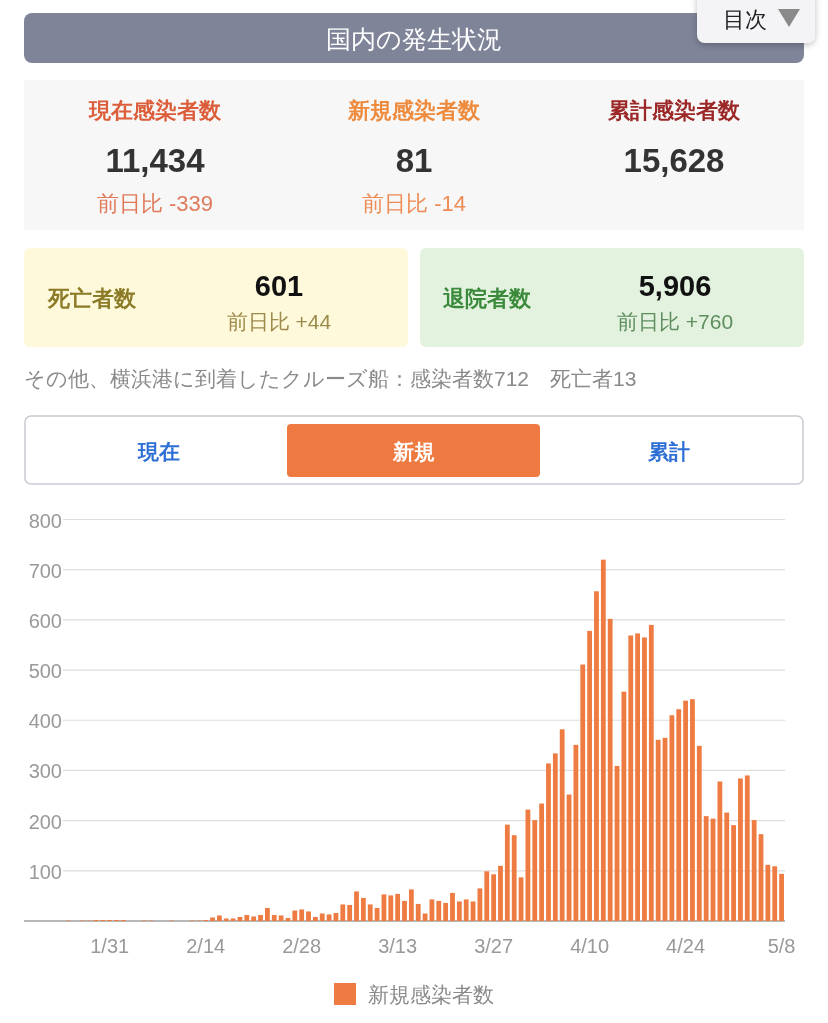 Image resolution: width=828 pixels, height=1023 pixels. What do you see at coordinates (45, 871) in the screenshot?
I see `y-tick-label: 100` at bounding box center [45, 871].